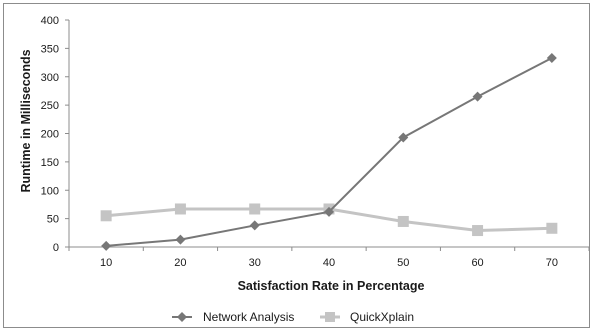  I want to click on x-tick-label: 20, so click(180, 263).